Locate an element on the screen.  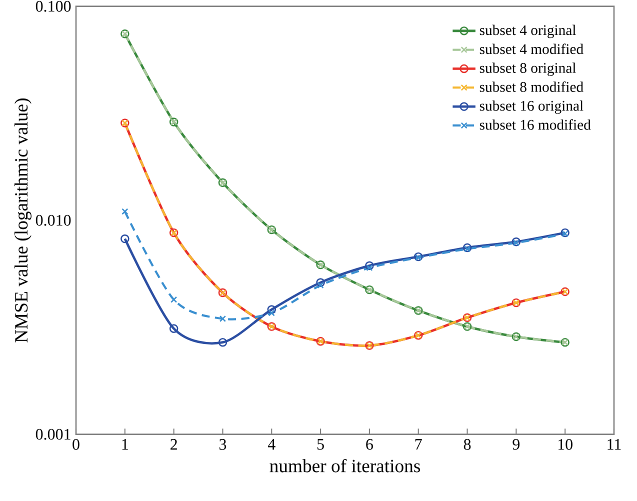
y-tick-label: 0.001 is located at coordinates (53, 434).